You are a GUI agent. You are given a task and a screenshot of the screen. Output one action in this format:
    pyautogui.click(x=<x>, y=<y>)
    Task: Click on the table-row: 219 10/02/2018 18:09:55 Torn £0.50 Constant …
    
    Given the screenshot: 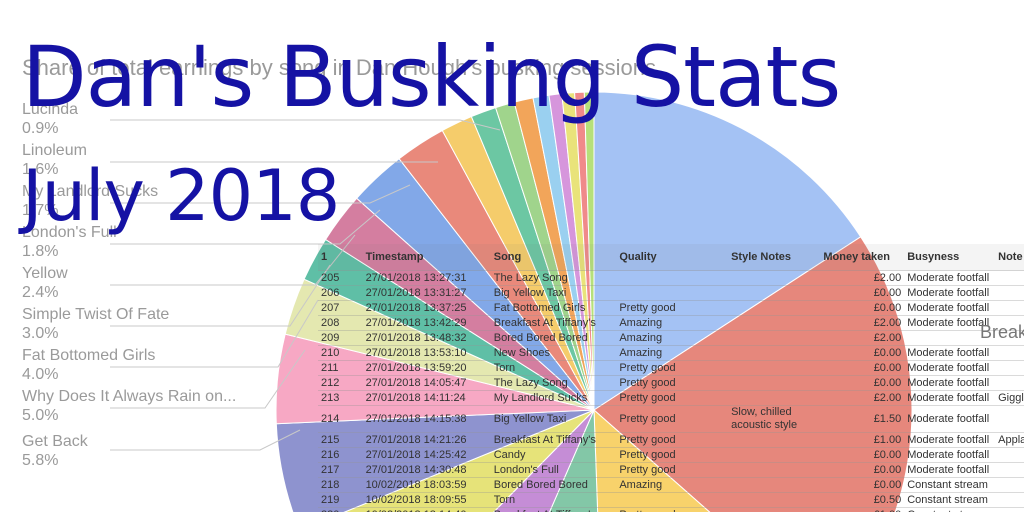 What is the action you would take?
    pyautogui.click(x=671, y=500)
    